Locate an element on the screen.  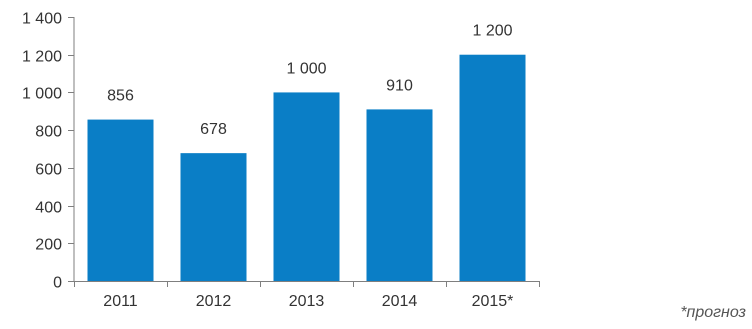
x-category-label: 2011 is located at coordinates (120, 301).